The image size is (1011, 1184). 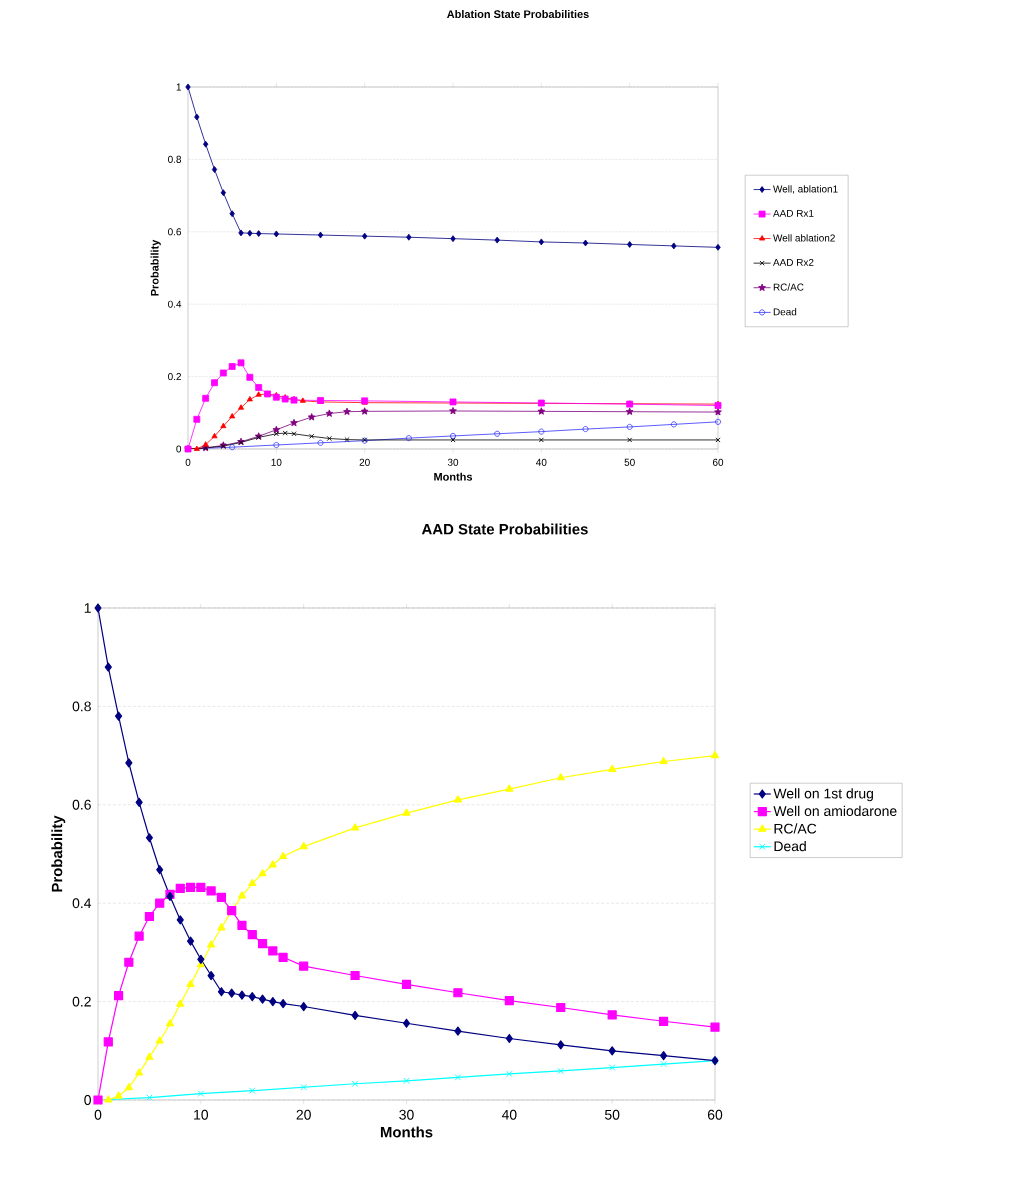 What do you see at coordinates (793, 213) in the screenshot?
I see `legend-label: AAD Rx1` at bounding box center [793, 213].